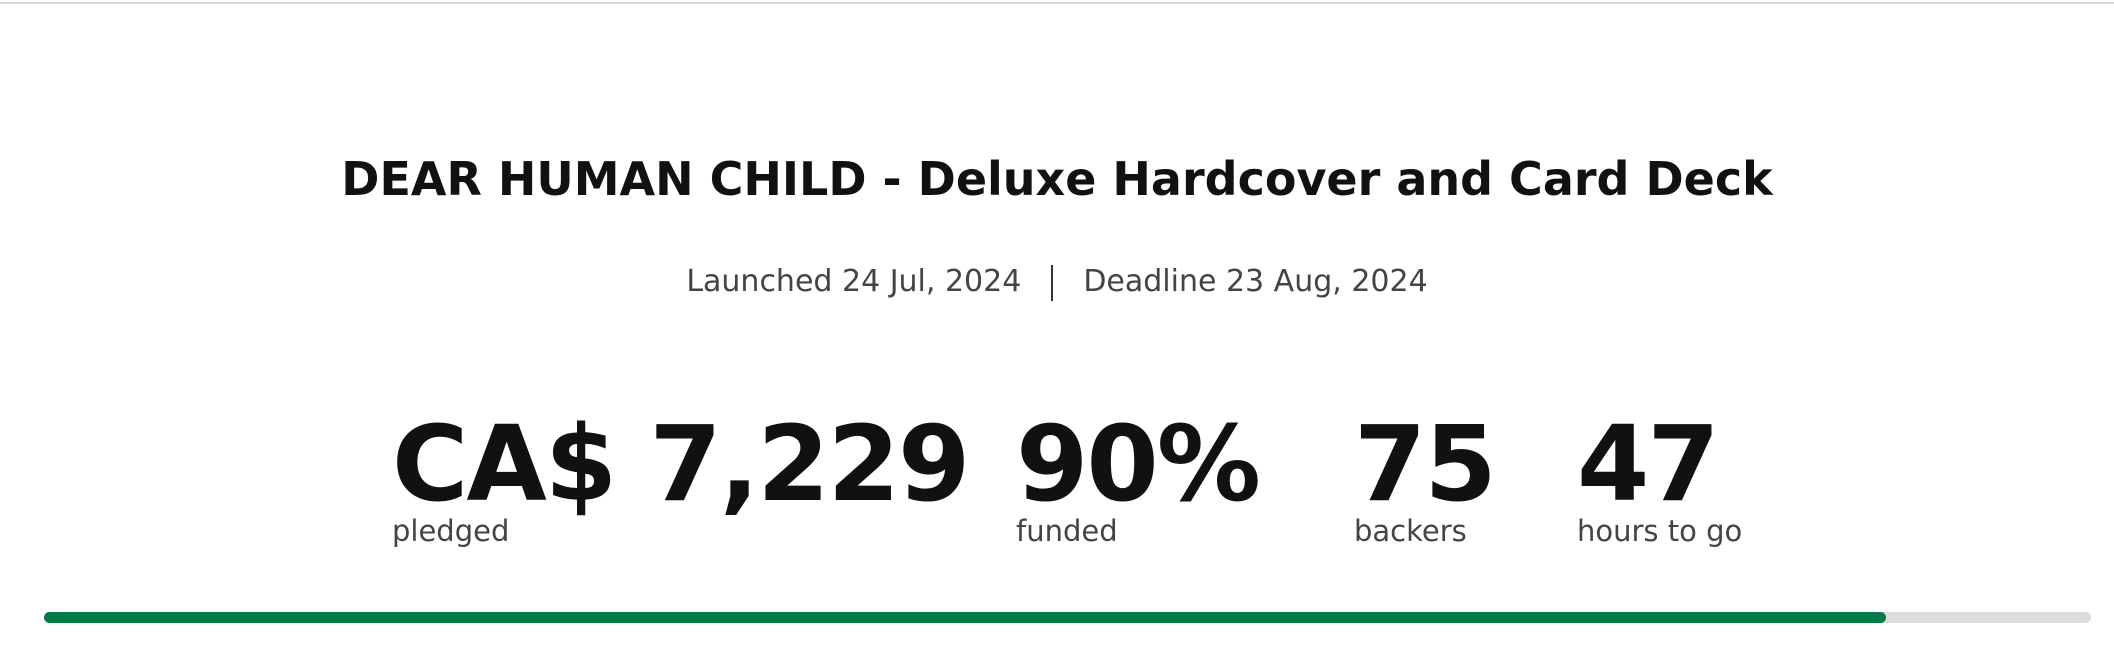 The height and width of the screenshot is (648, 2114). I want to click on stat-funded: 90% funded, so click(1138, 475).